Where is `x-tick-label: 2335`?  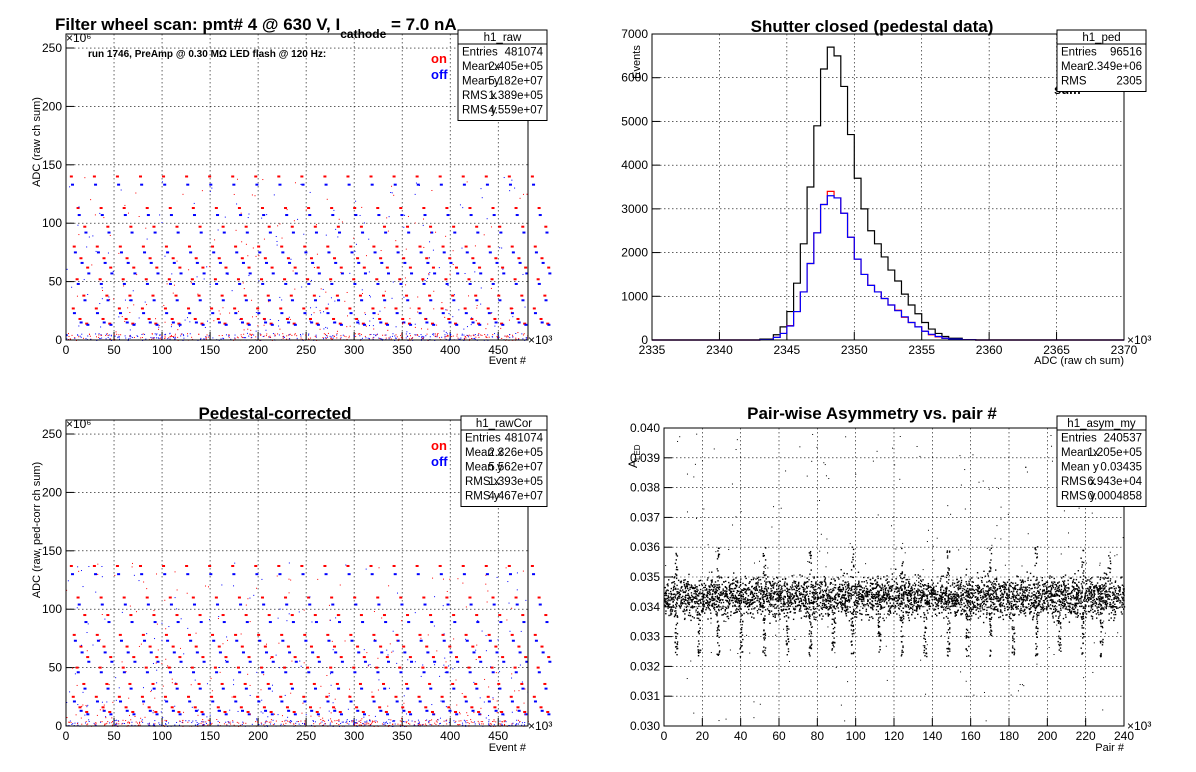 x-tick-label: 2335 is located at coordinates (652, 350).